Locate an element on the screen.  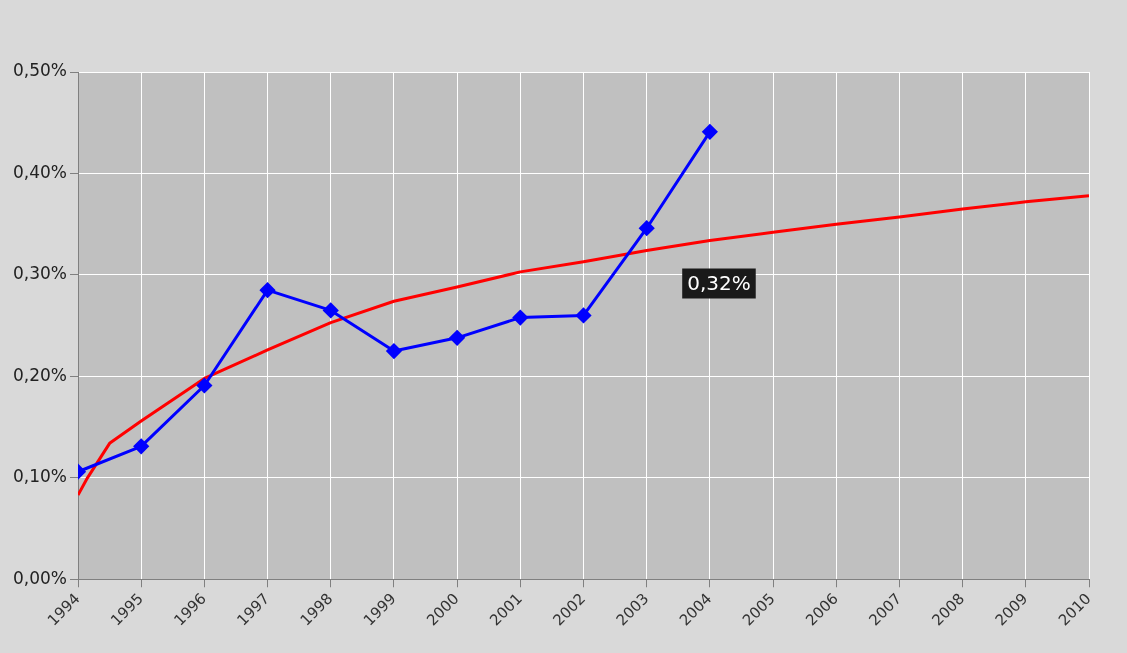
y-tick-label: 0,50% is located at coordinates (39, 70).